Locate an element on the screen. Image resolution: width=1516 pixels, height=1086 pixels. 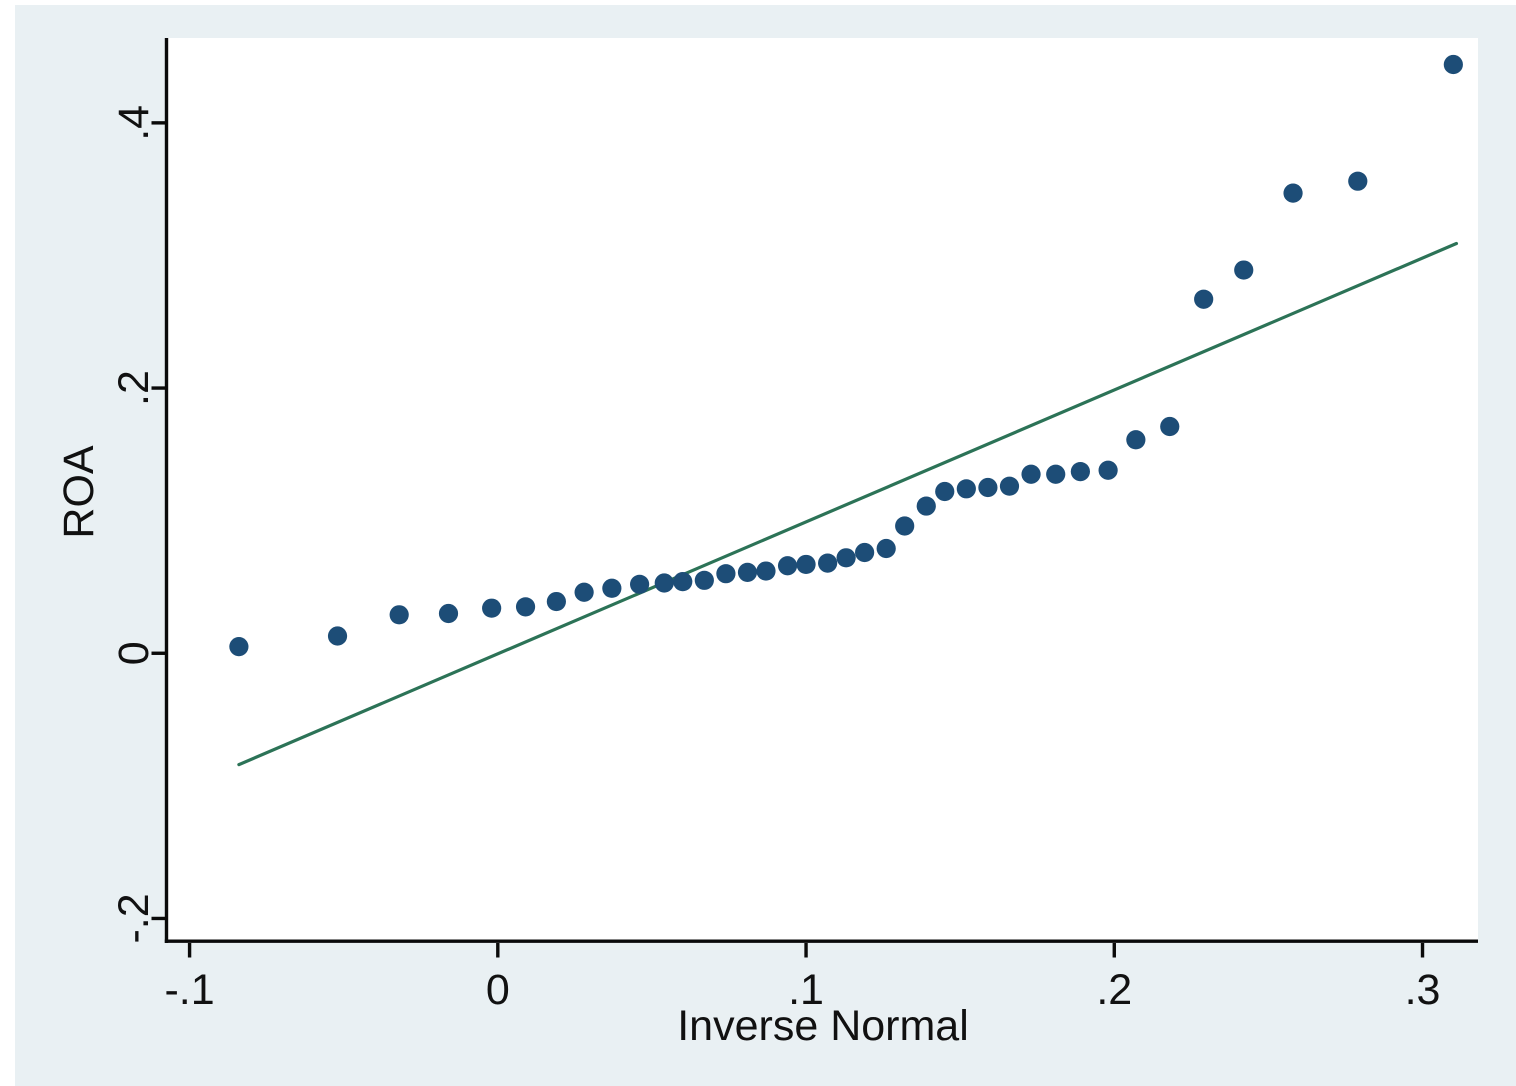
y-axis-title: ROA is located at coordinates (79, 492).